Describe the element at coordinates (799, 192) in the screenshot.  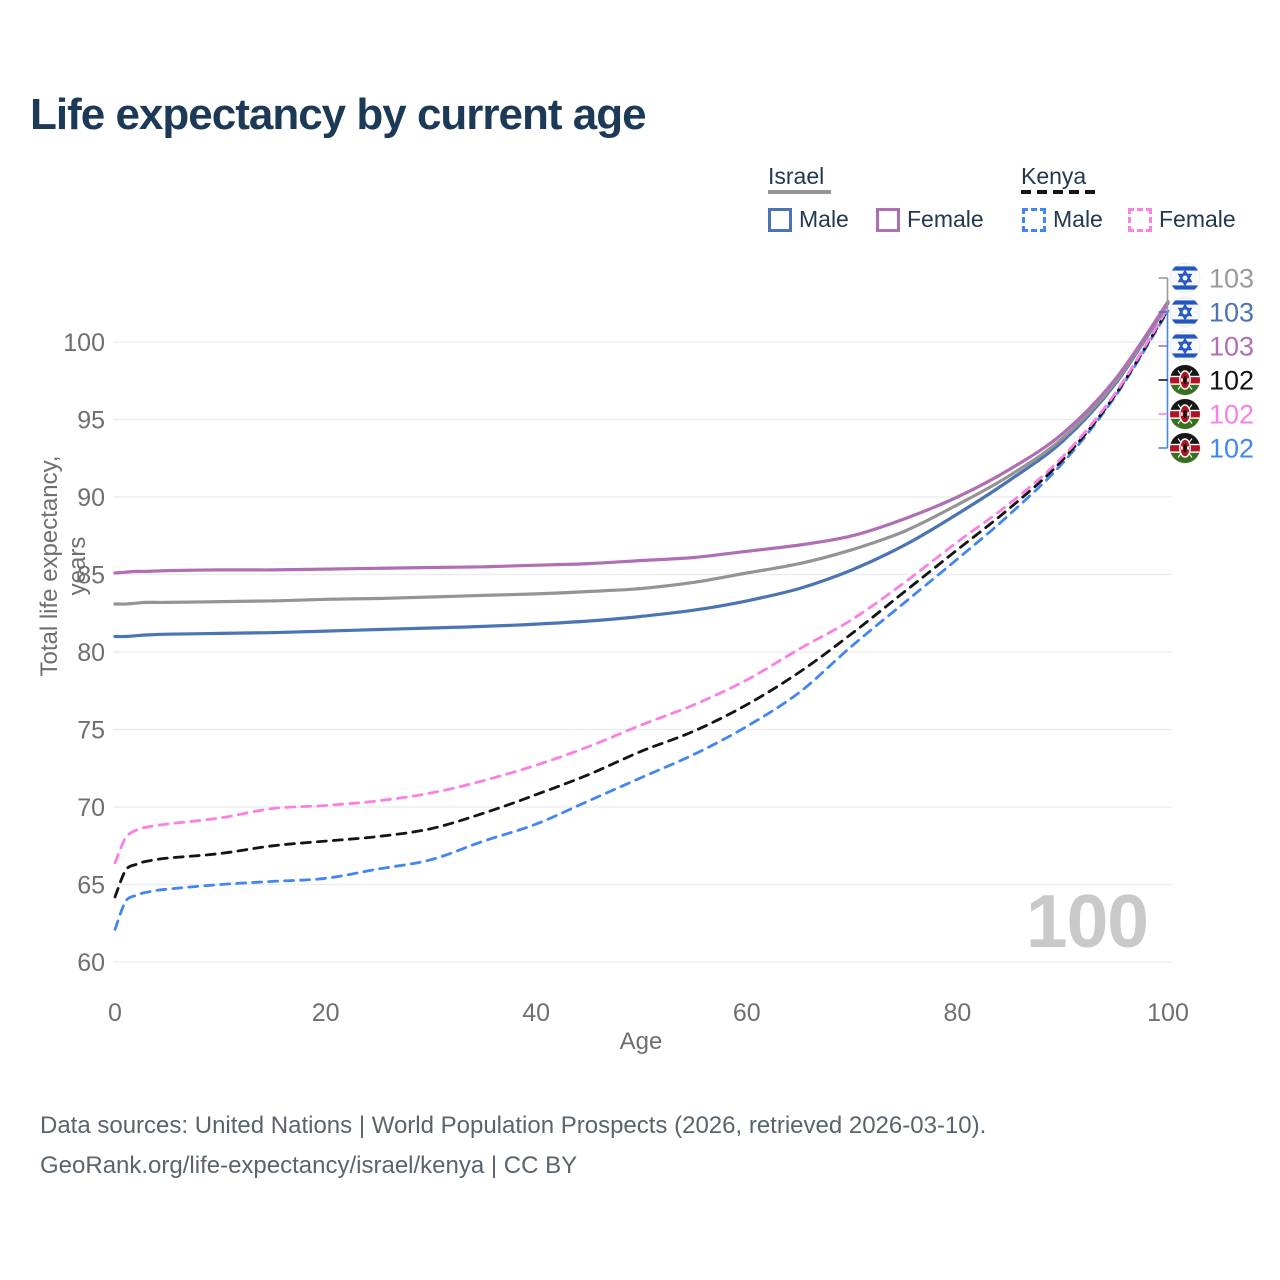
I see `israel-solid-line-sample` at that location.